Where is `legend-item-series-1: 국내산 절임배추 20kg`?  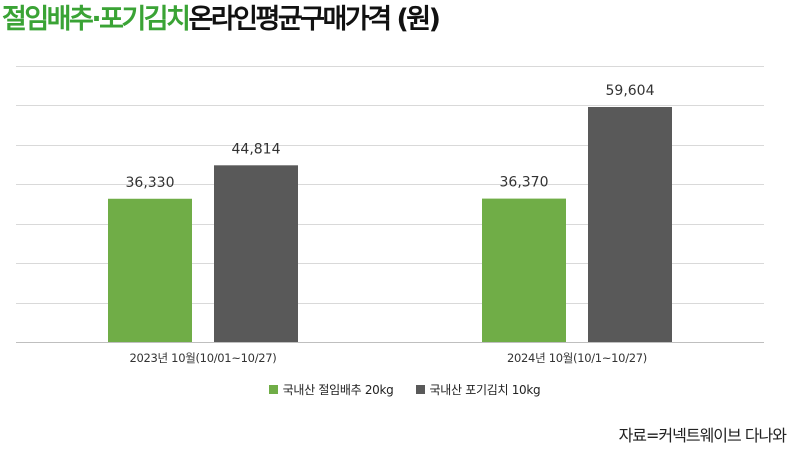
legend-item-series-1: 국내산 절임배추 20kg is located at coordinates (331, 389).